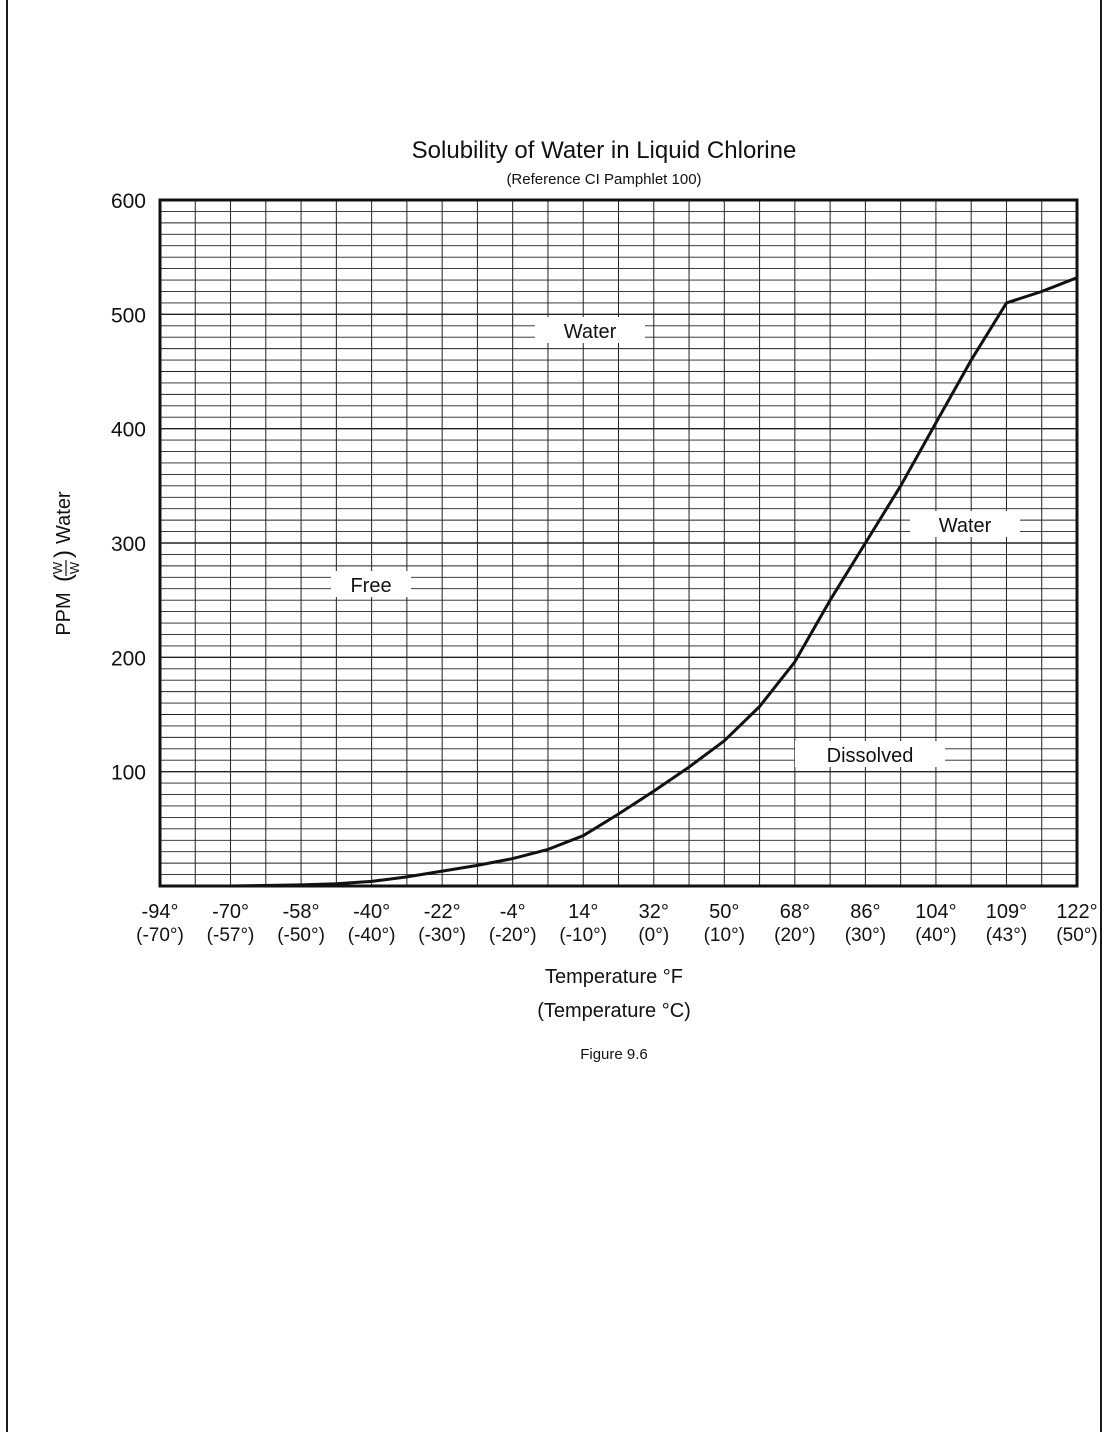 This screenshot has width=1109, height=1432. Describe the element at coordinates (57, 567) in the screenshot. I see `y-axis-label-frac-num: W` at that location.